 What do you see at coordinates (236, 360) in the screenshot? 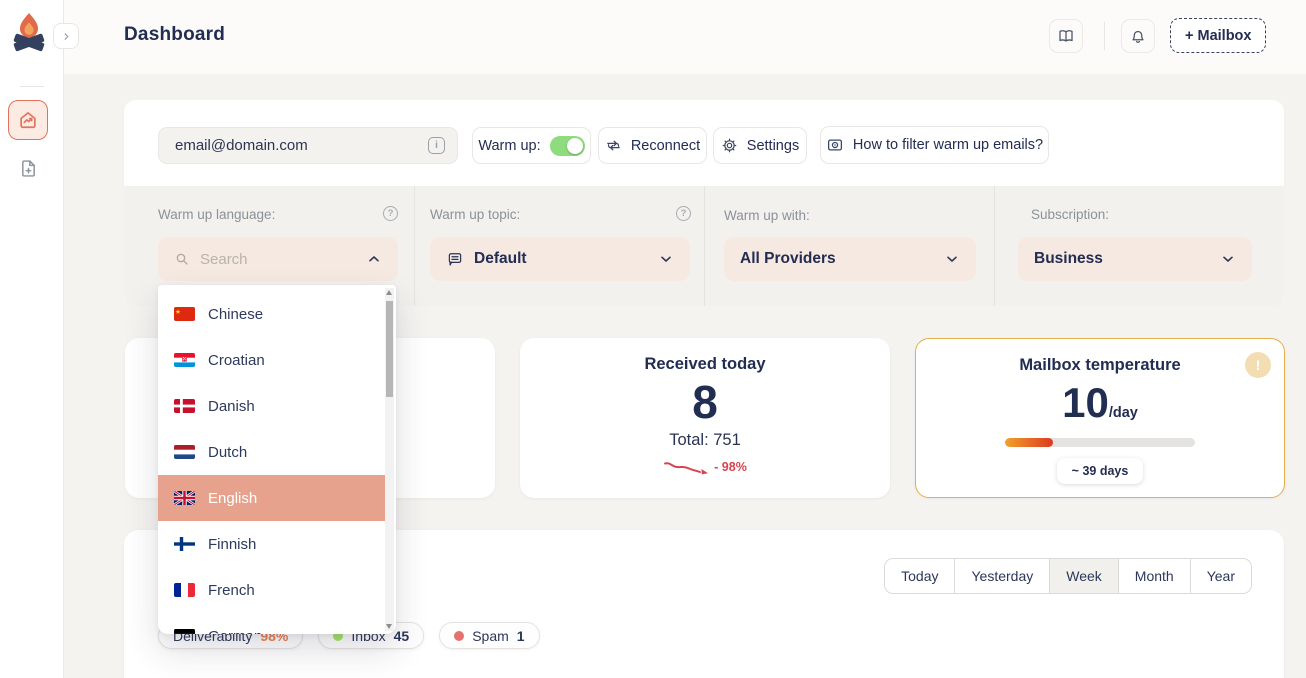
I see `language-option-label: Croatian` at bounding box center [236, 360].